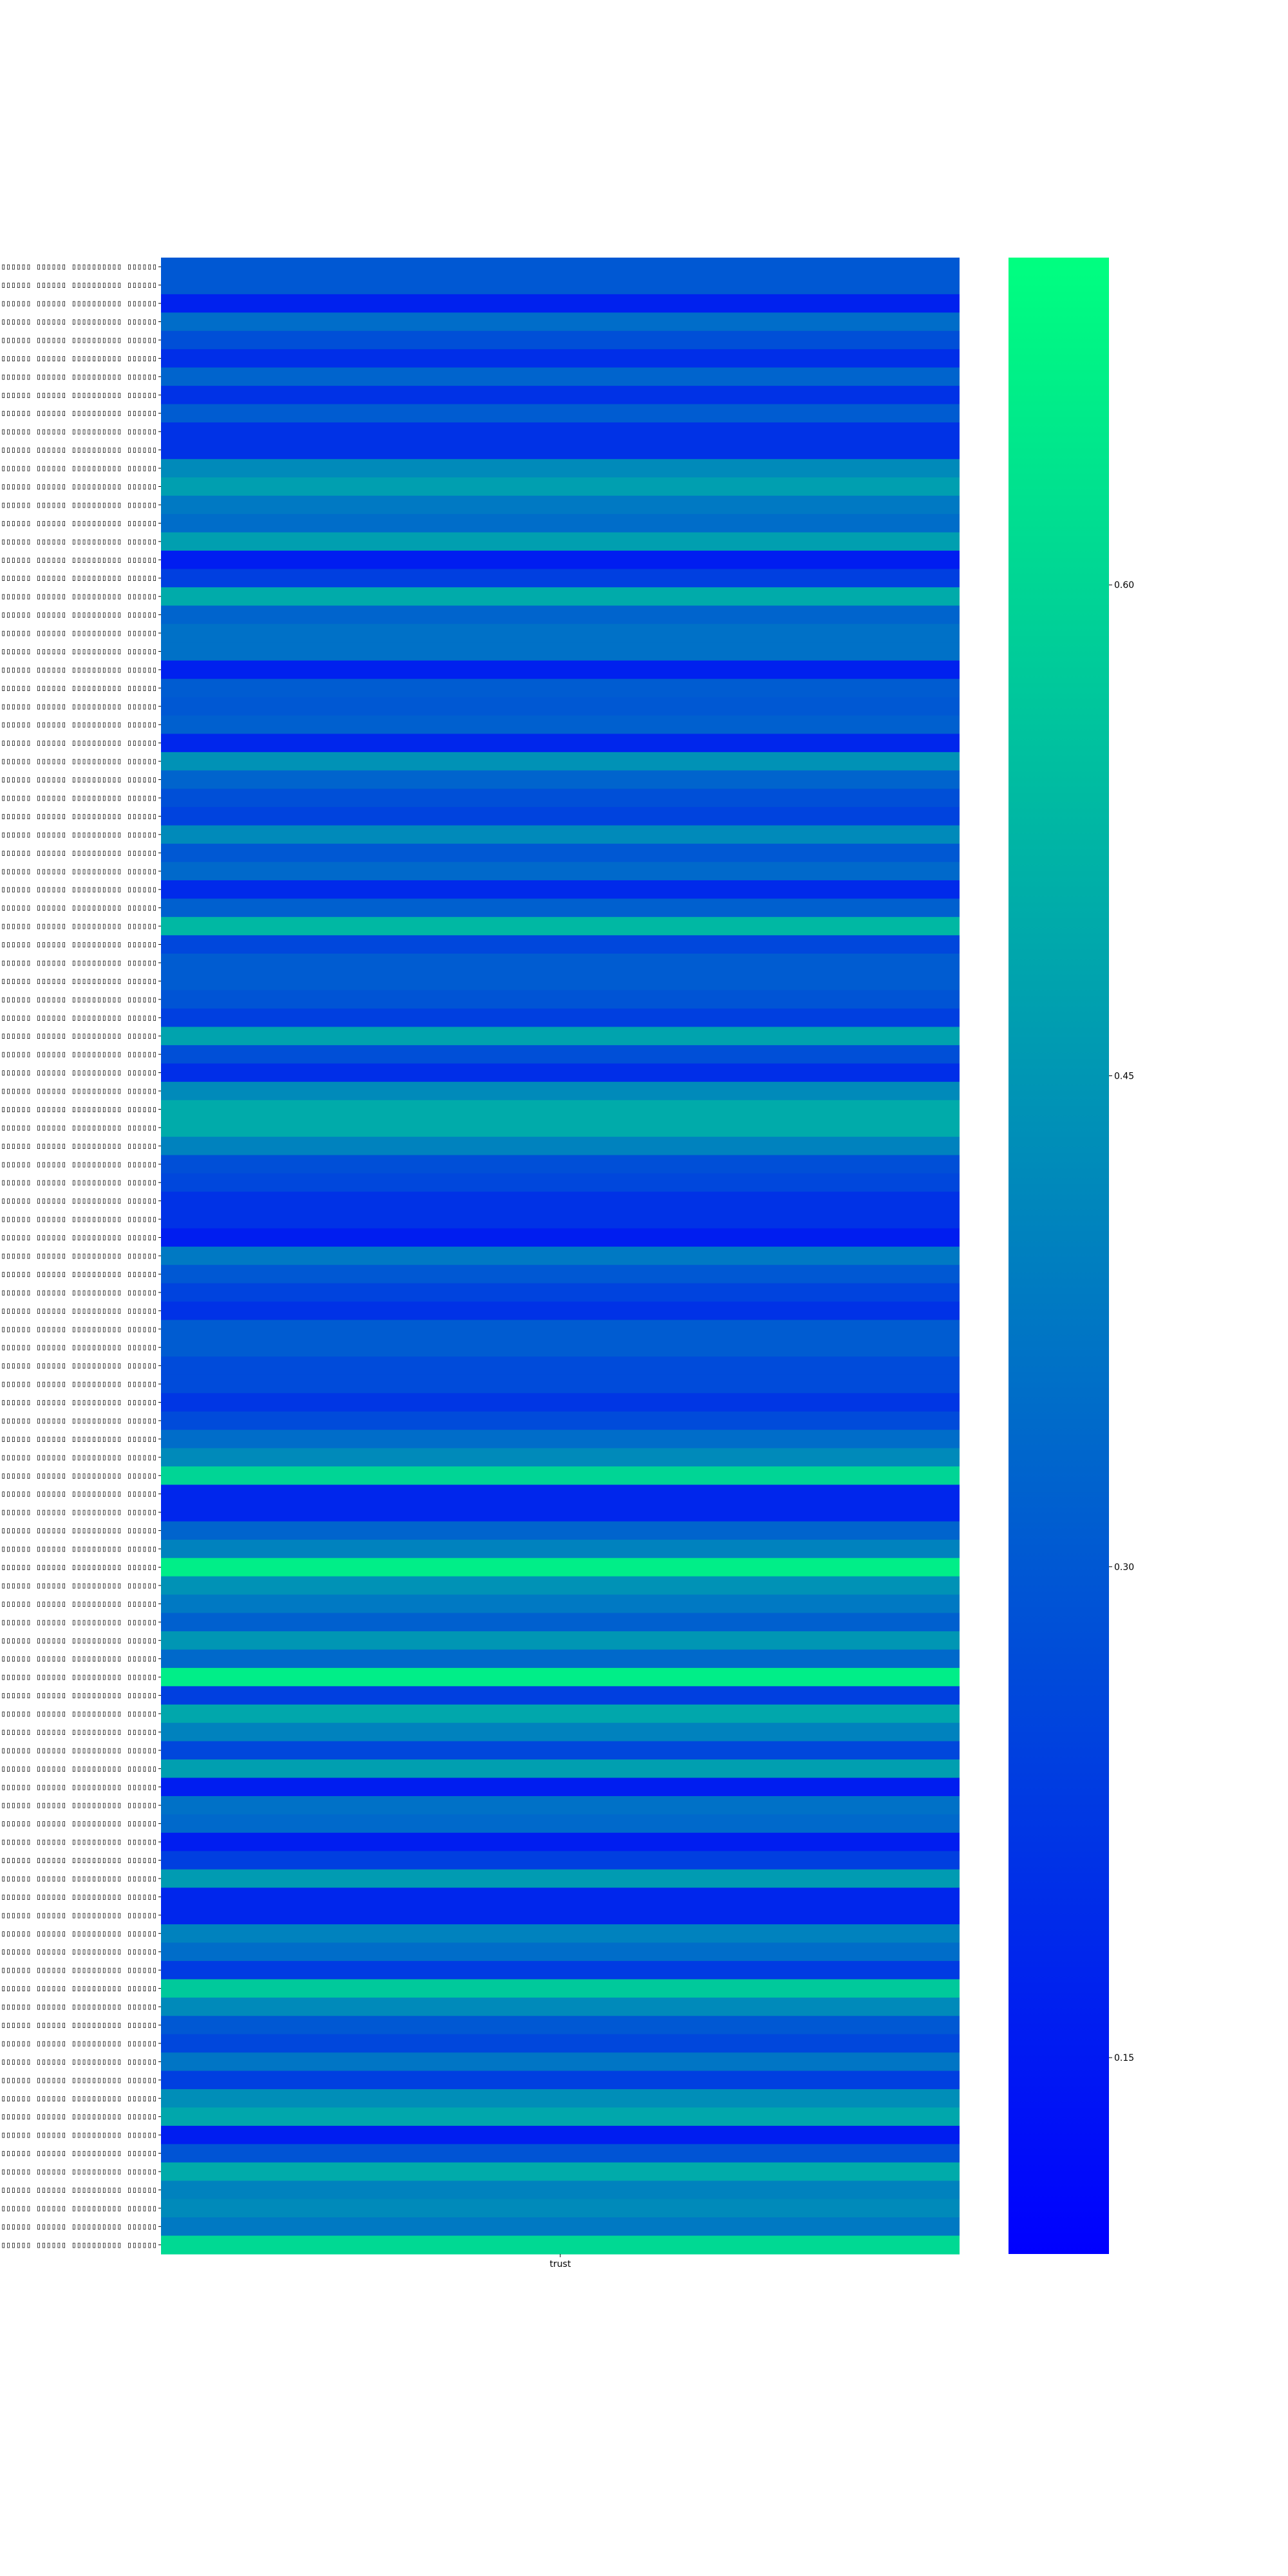 The width and height of the screenshot is (1288, 2576). Describe the element at coordinates (1124, 2058) in the screenshot. I see `colorbar-tick-label: 0.15` at that location.